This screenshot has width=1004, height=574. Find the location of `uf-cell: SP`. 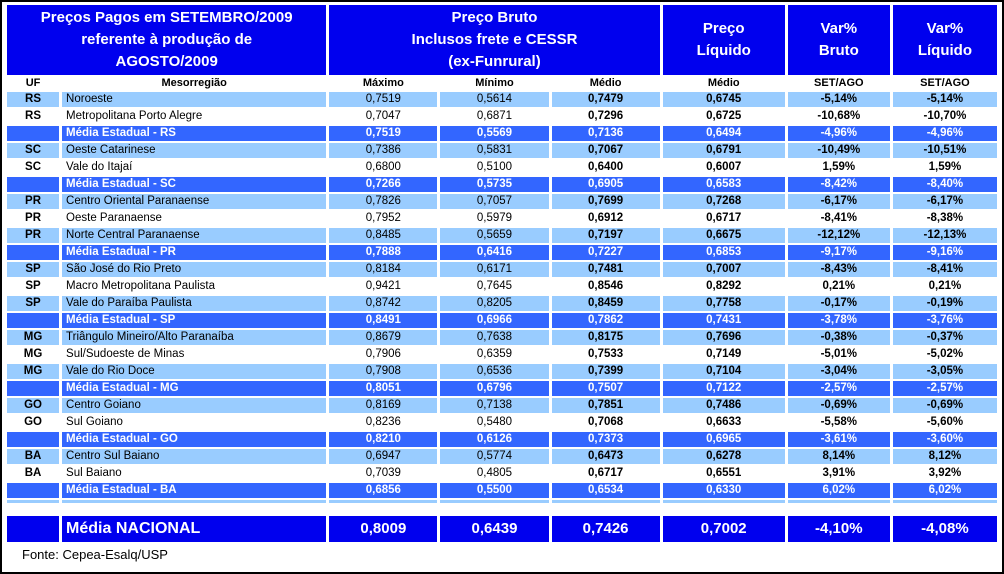

uf-cell: SP is located at coordinates (33, 269).